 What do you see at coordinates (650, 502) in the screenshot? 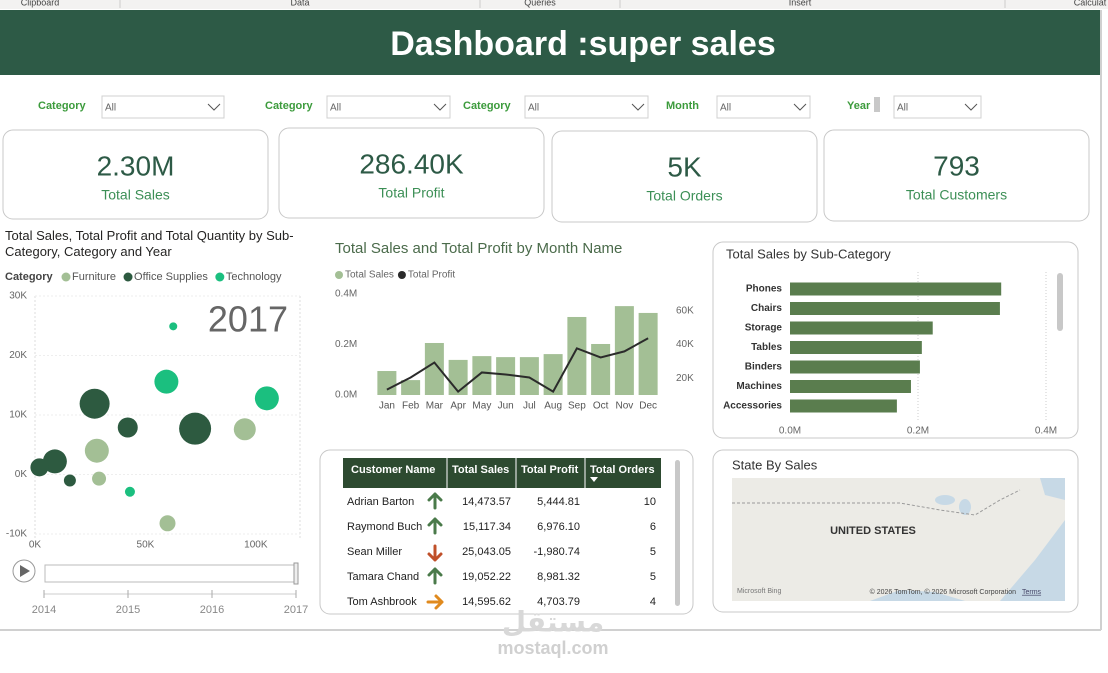
I see `table-cell: 10` at bounding box center [650, 502].